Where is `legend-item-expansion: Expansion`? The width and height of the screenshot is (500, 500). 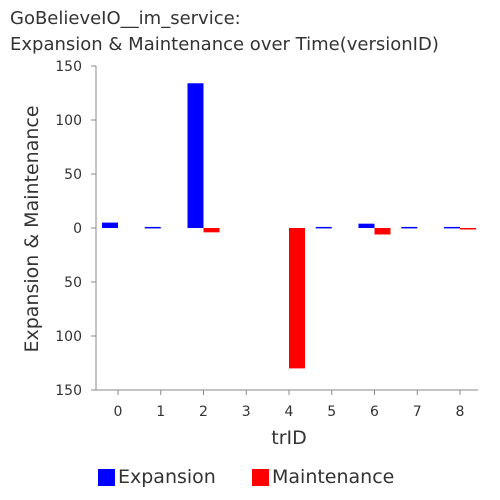 legend-item-expansion: Expansion is located at coordinates (157, 477).